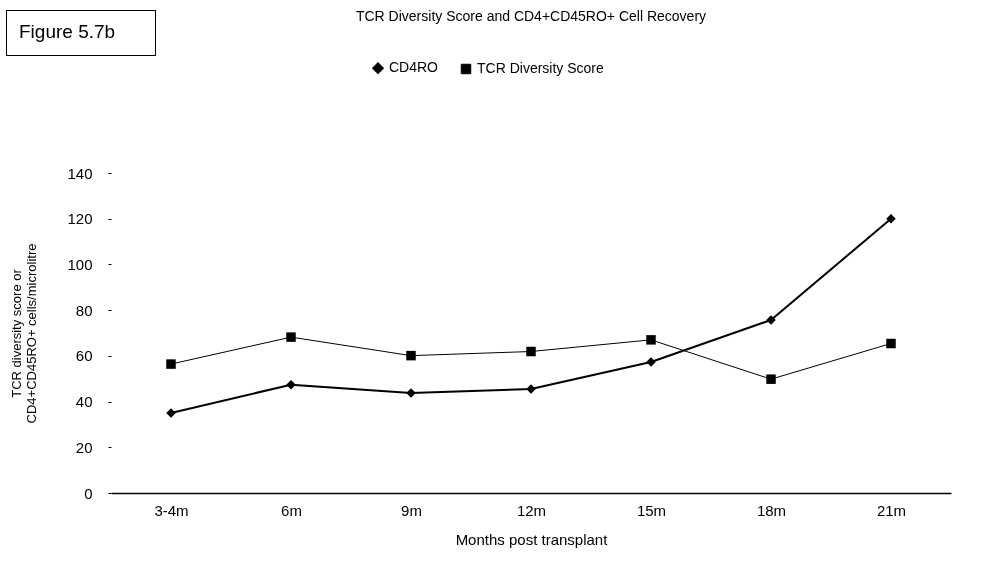 The width and height of the screenshot is (1003, 565). Describe the element at coordinates (411, 510) in the screenshot. I see `x-tick-label: 9m` at that location.